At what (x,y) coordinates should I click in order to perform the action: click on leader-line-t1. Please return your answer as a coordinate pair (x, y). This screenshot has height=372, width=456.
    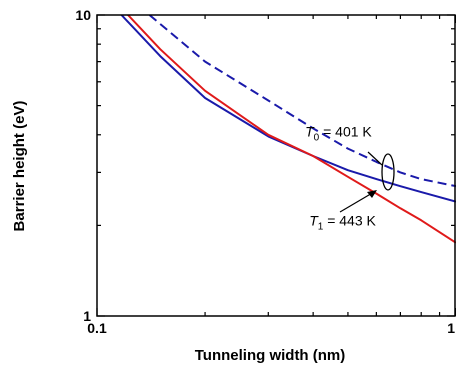
    Looking at the image, I should click on (357, 202).